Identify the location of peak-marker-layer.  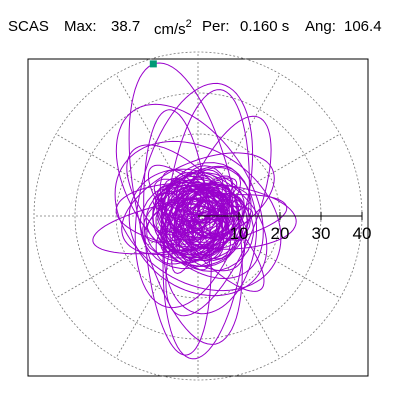
(153, 64).